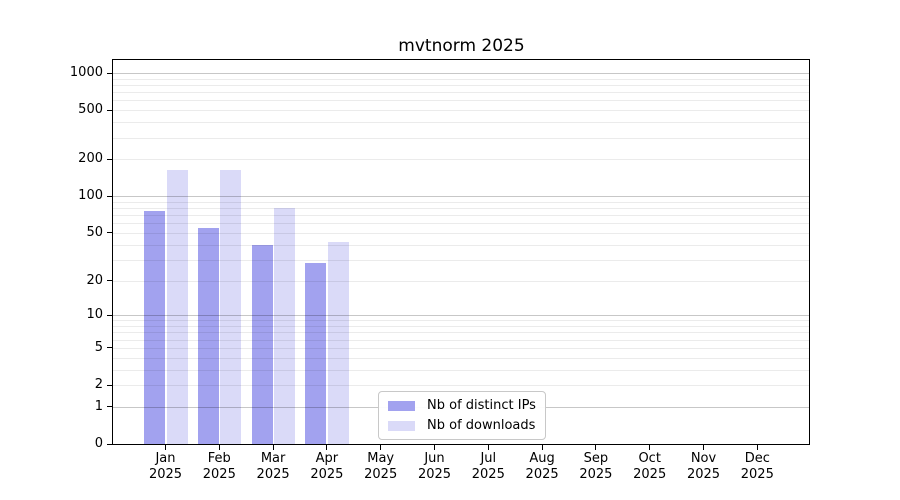 The image size is (900, 500). Describe the element at coordinates (401, 405) in the screenshot. I see `legend-swatch-distinct-ips` at that location.